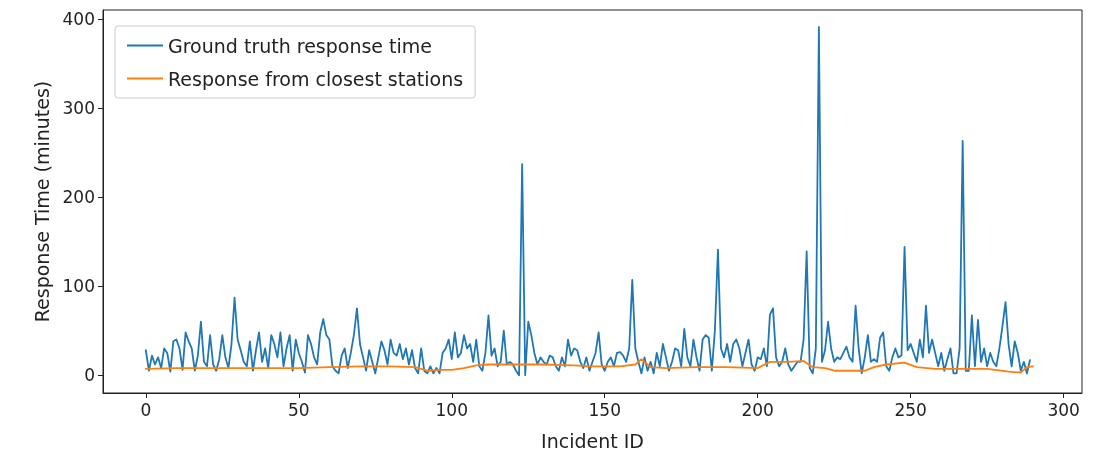 This screenshot has height=463, width=1095. I want to click on y-tick-label: 200, so click(78, 197).